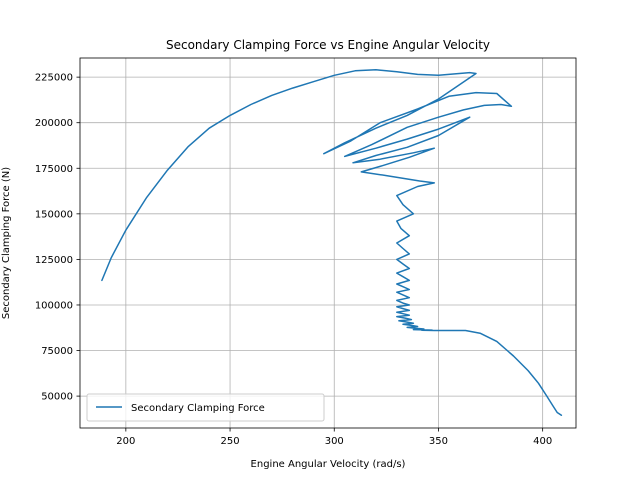 The image size is (640, 480). I want to click on x-tick-label: 250, so click(230, 441).